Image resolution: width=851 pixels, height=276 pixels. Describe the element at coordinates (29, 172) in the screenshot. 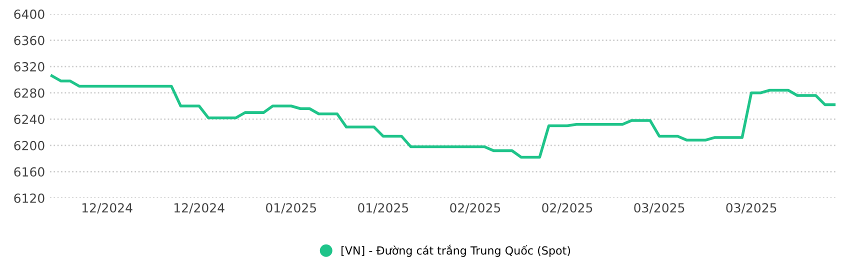

I see `y-tick-label: 6160` at that location.